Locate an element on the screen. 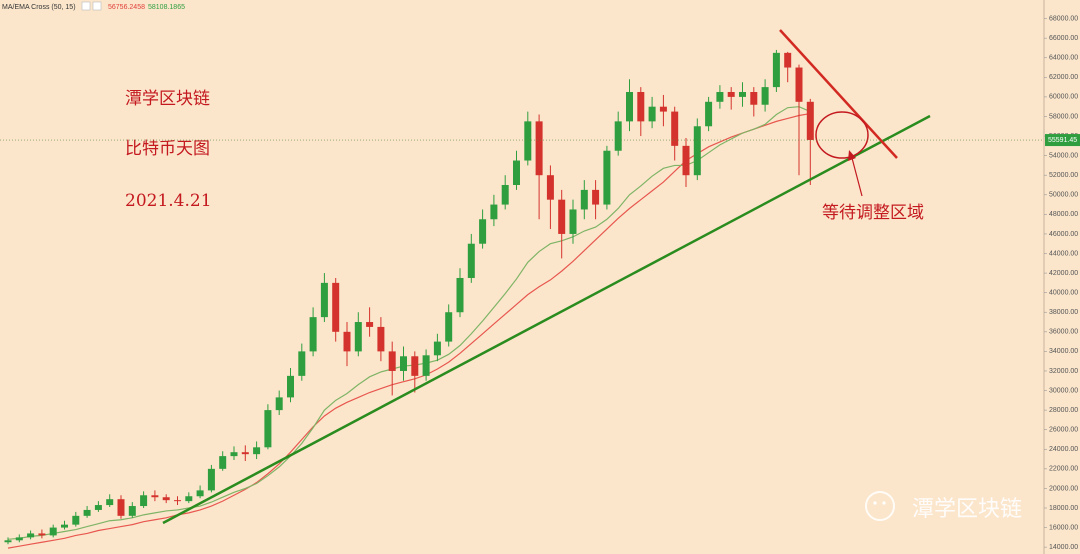 The height and width of the screenshot is (554, 1080). y-tick-label: 14000.00 is located at coordinates (1063, 547).